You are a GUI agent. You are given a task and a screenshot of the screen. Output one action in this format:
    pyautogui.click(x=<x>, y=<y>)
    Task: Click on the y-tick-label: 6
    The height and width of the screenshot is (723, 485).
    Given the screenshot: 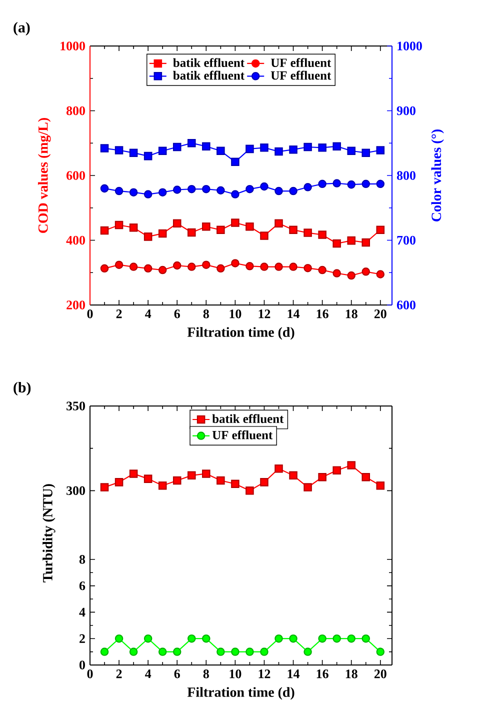 What is the action you would take?
    pyautogui.click(x=82, y=585)
    